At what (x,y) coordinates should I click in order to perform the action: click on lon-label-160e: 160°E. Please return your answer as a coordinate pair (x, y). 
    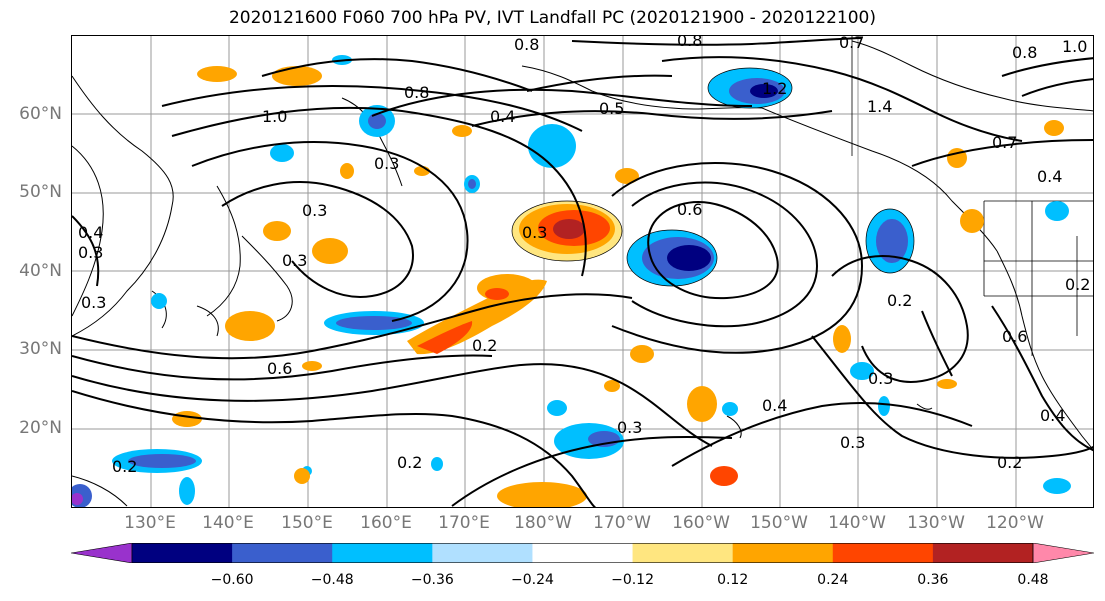
    Looking at the image, I should click on (386, 523).